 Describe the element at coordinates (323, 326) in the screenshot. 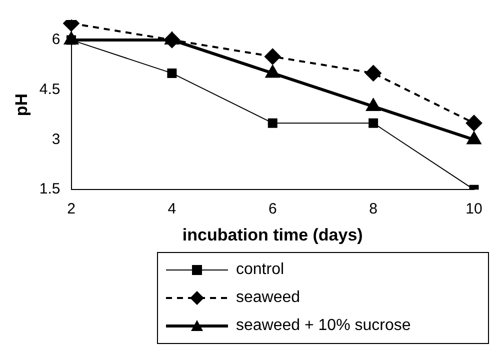

I see `legend-label: seaweed + 10% sucrose` at that location.